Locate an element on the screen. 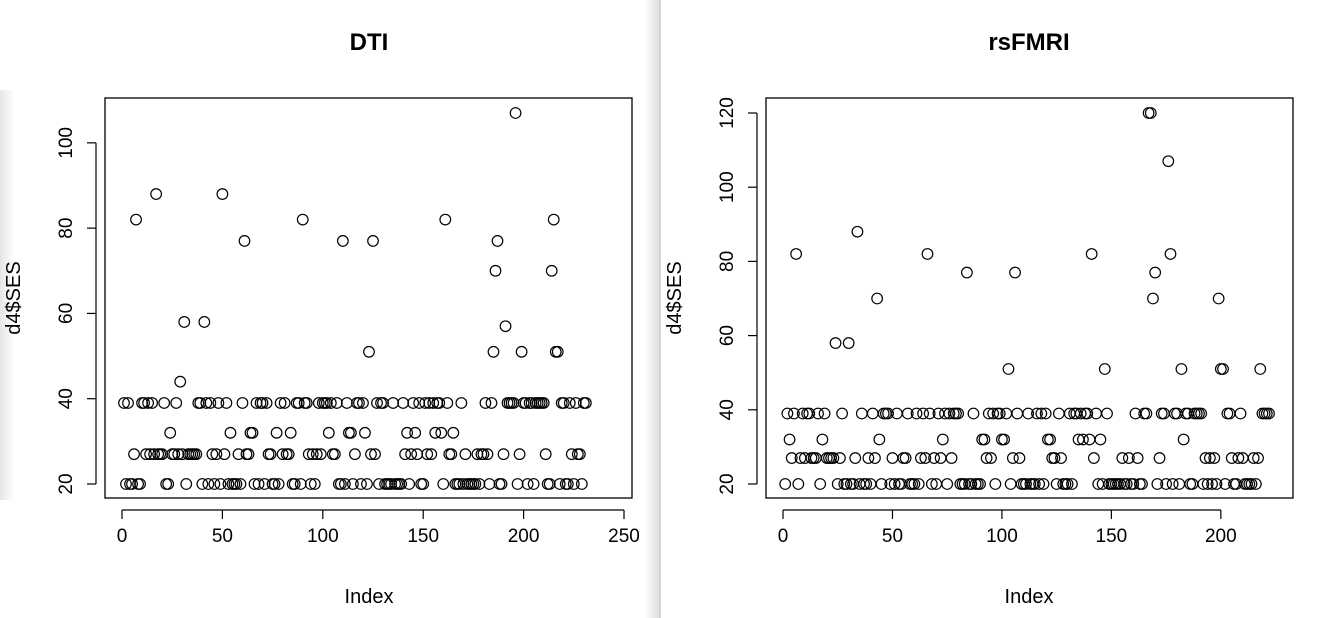 This screenshot has width=1322, height=618. dti-y-tick-label: 100 is located at coordinates (66, 143).